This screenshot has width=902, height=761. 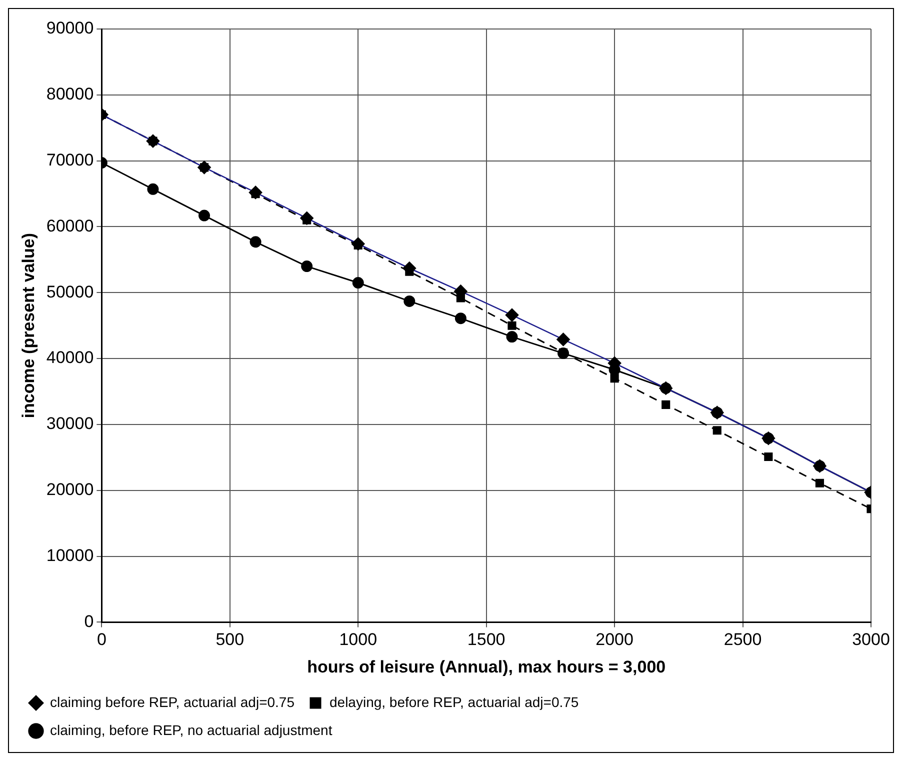 I want to click on x-tick-label: 1500, so click(x=486, y=640).